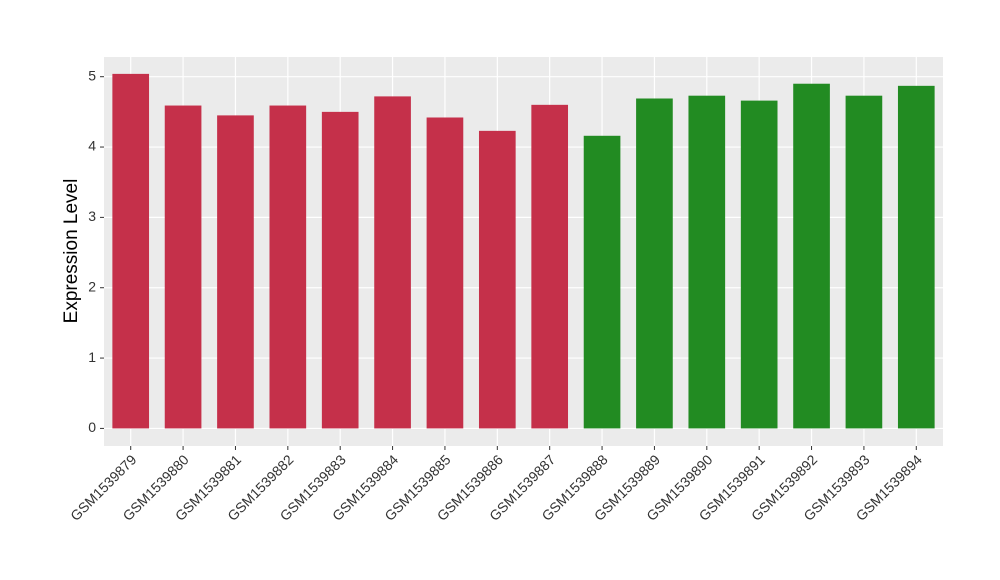 The image size is (1000, 580). What do you see at coordinates (92, 146) in the screenshot?
I see `y-tick-label: 4` at bounding box center [92, 146].